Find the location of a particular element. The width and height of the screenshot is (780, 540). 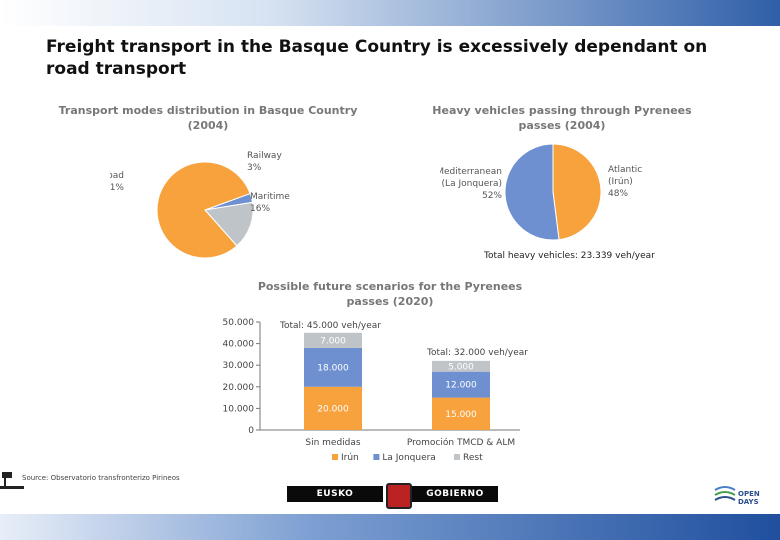

bar-segment-label: 20.000 is located at coordinates (333, 409).